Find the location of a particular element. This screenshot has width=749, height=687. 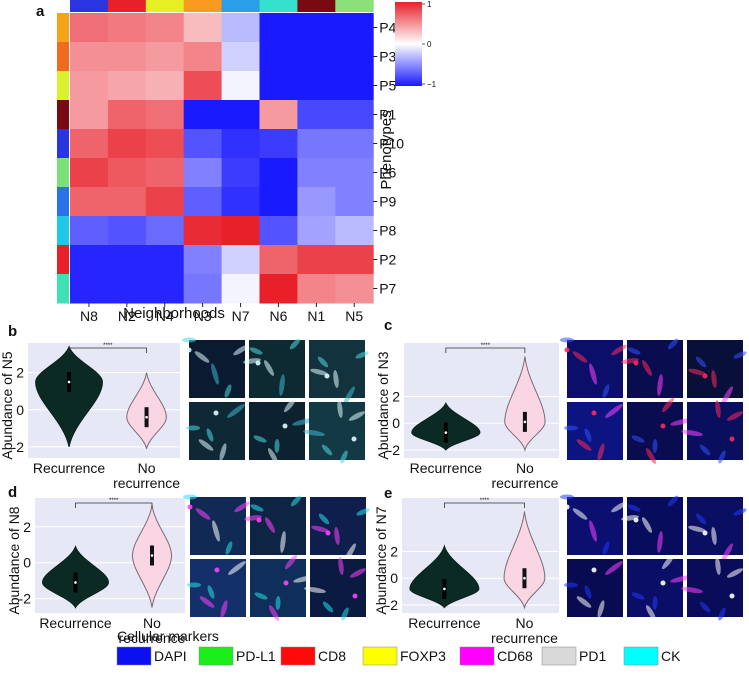

xtick-recurrence-c: Recurrence is located at coordinates (446, 468).